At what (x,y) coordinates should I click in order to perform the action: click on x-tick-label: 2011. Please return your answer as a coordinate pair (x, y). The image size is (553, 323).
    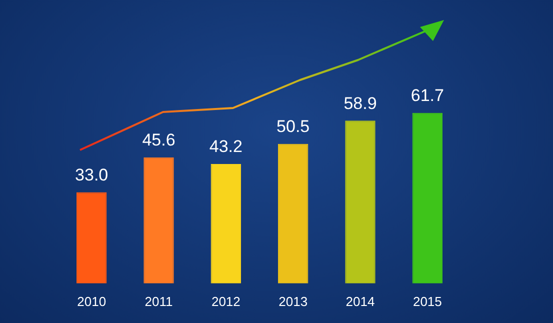
    Looking at the image, I should click on (158, 301).